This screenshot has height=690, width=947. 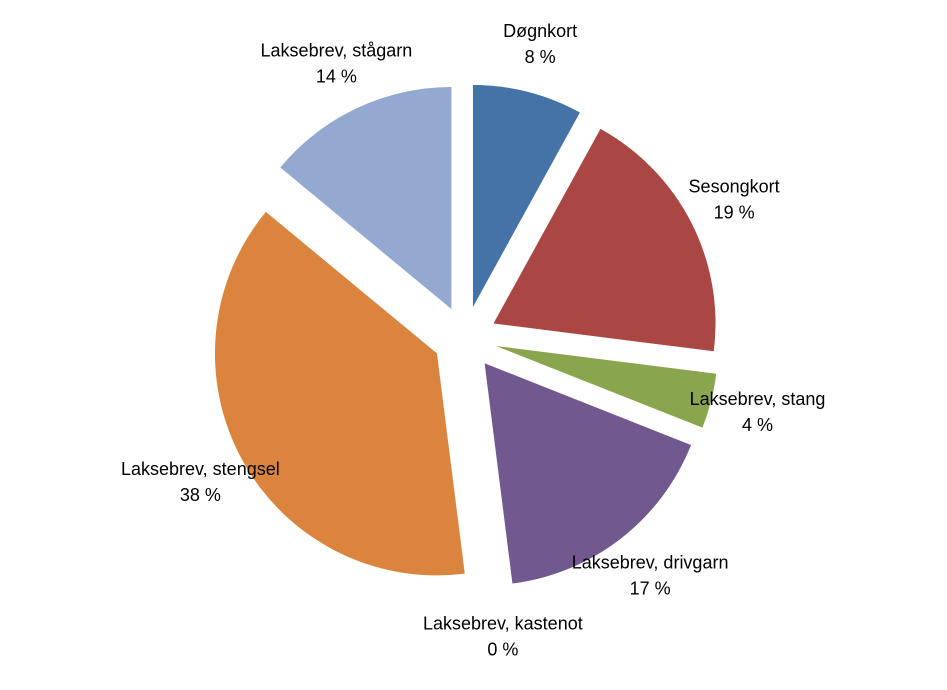 I want to click on slice-value-label: 17 %, so click(x=650, y=588).